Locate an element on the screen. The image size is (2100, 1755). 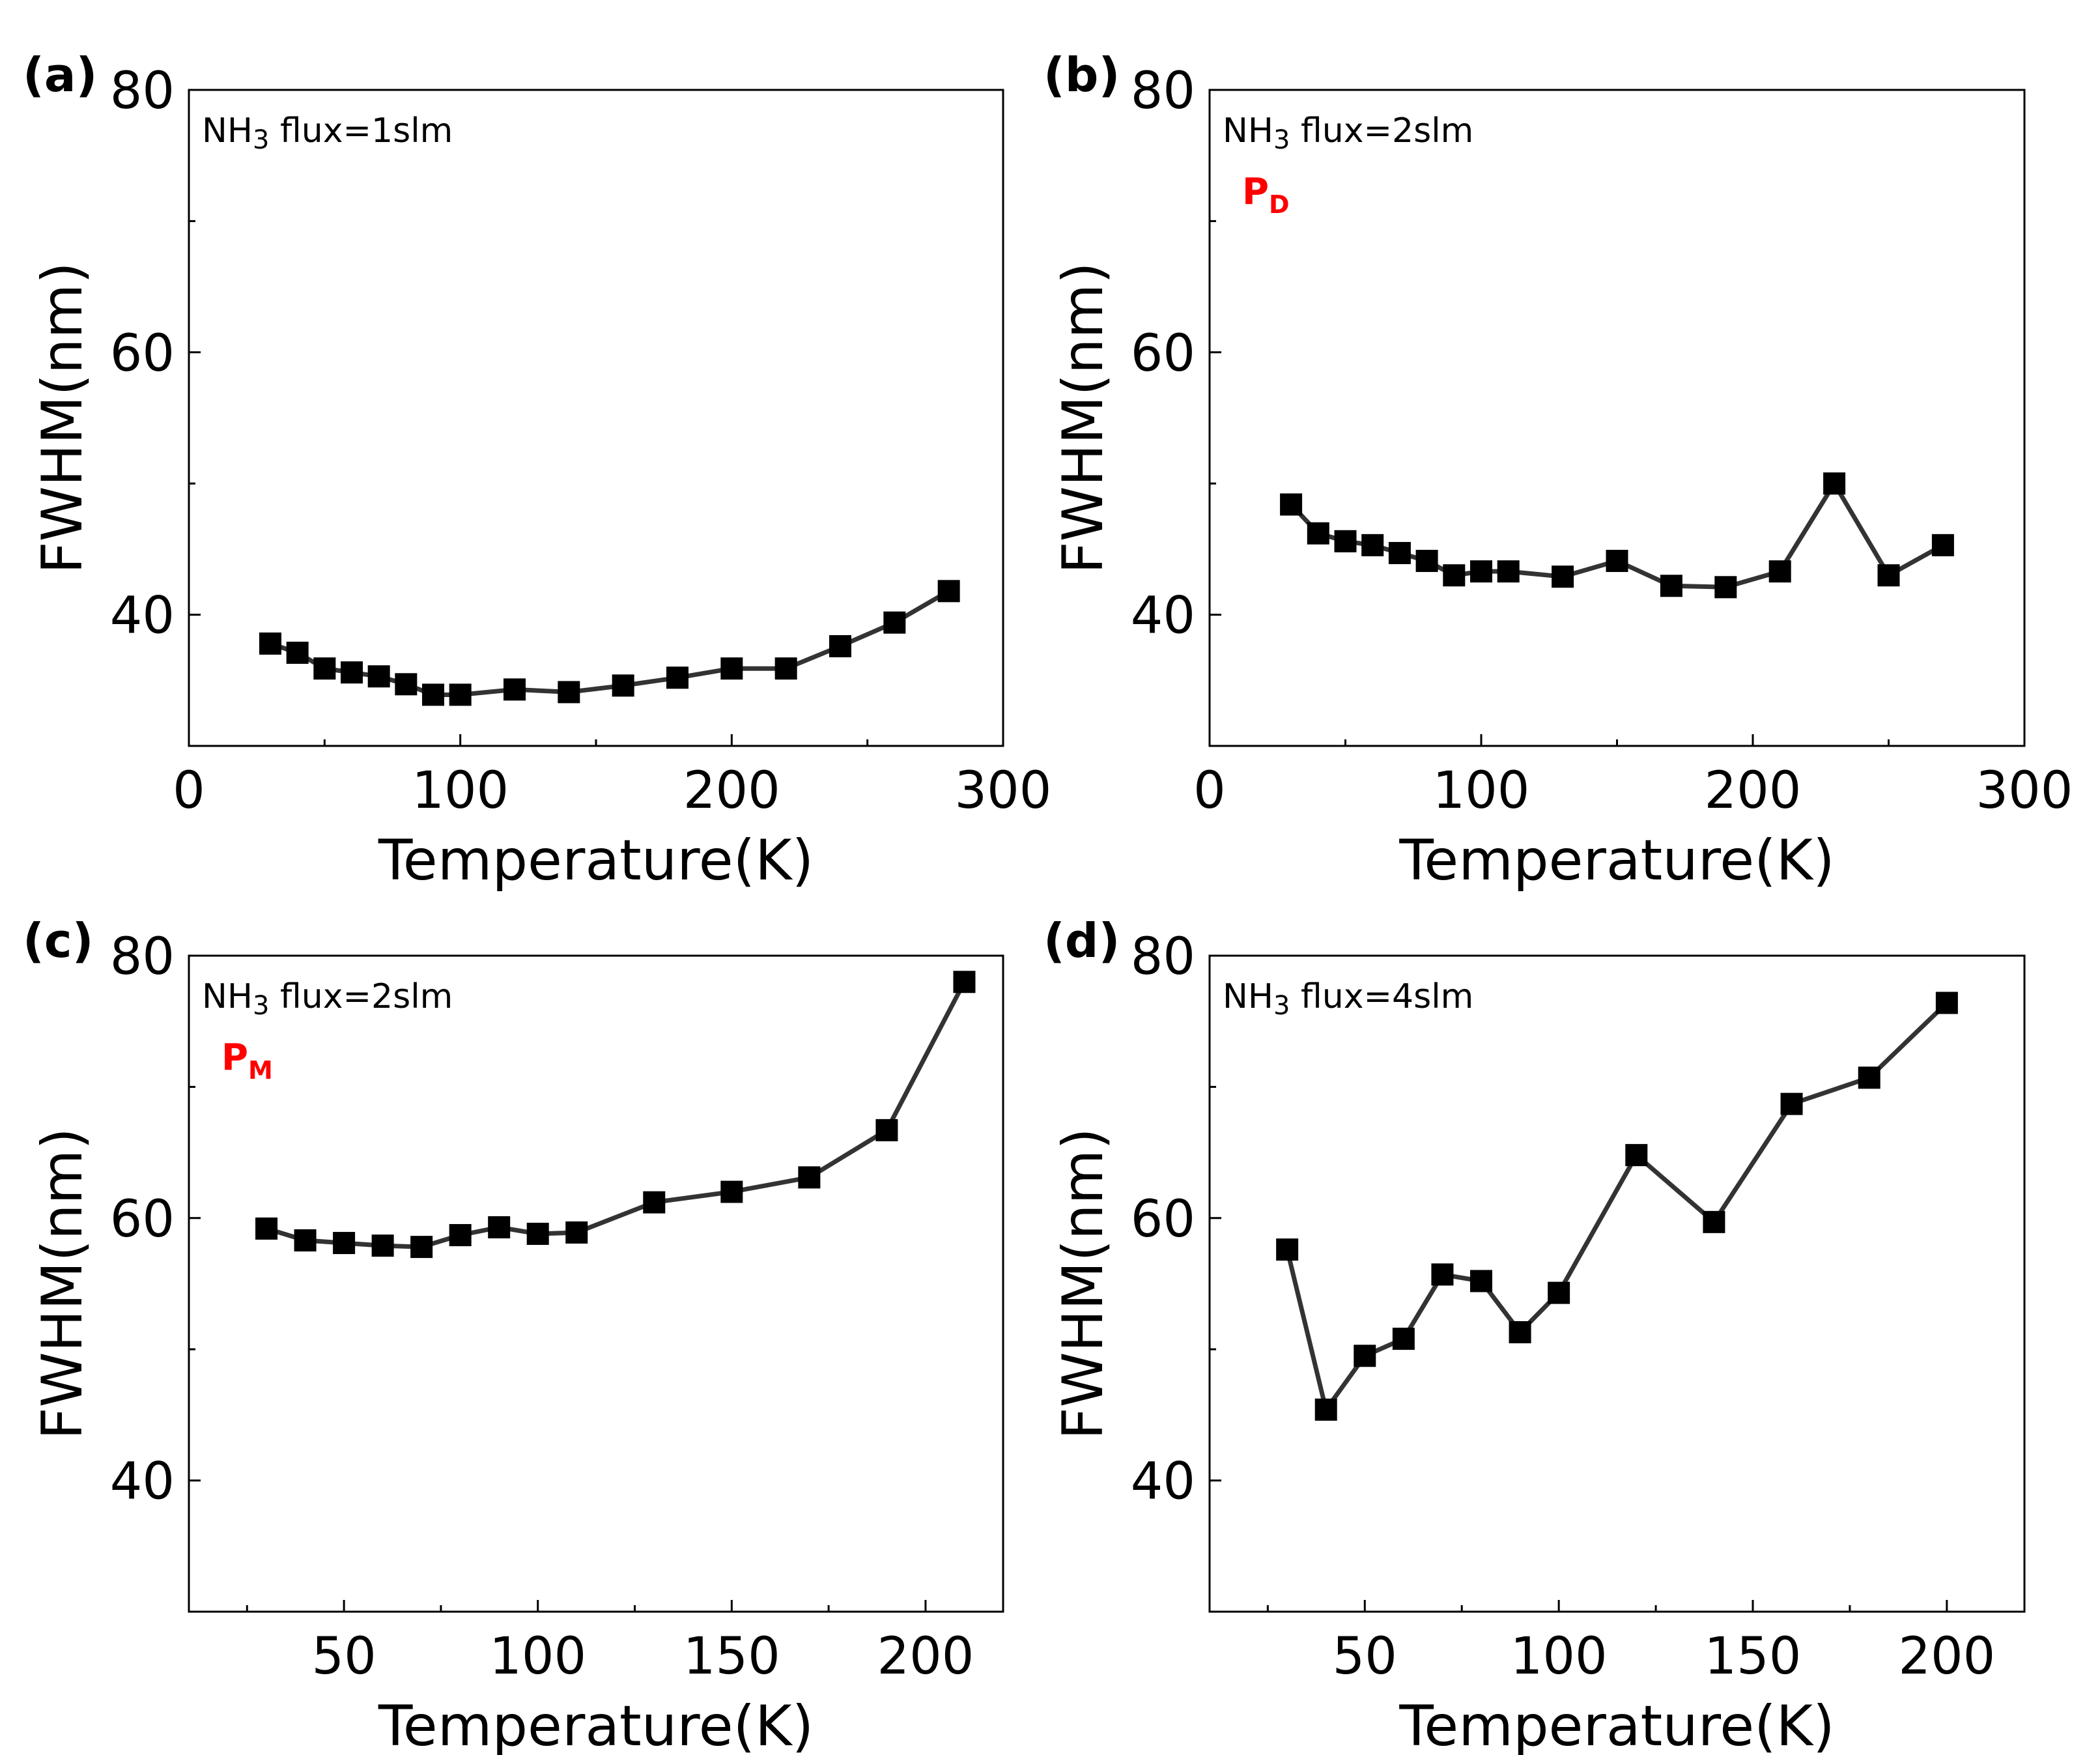
peak-tag: PM is located at coordinates (247, 1060).